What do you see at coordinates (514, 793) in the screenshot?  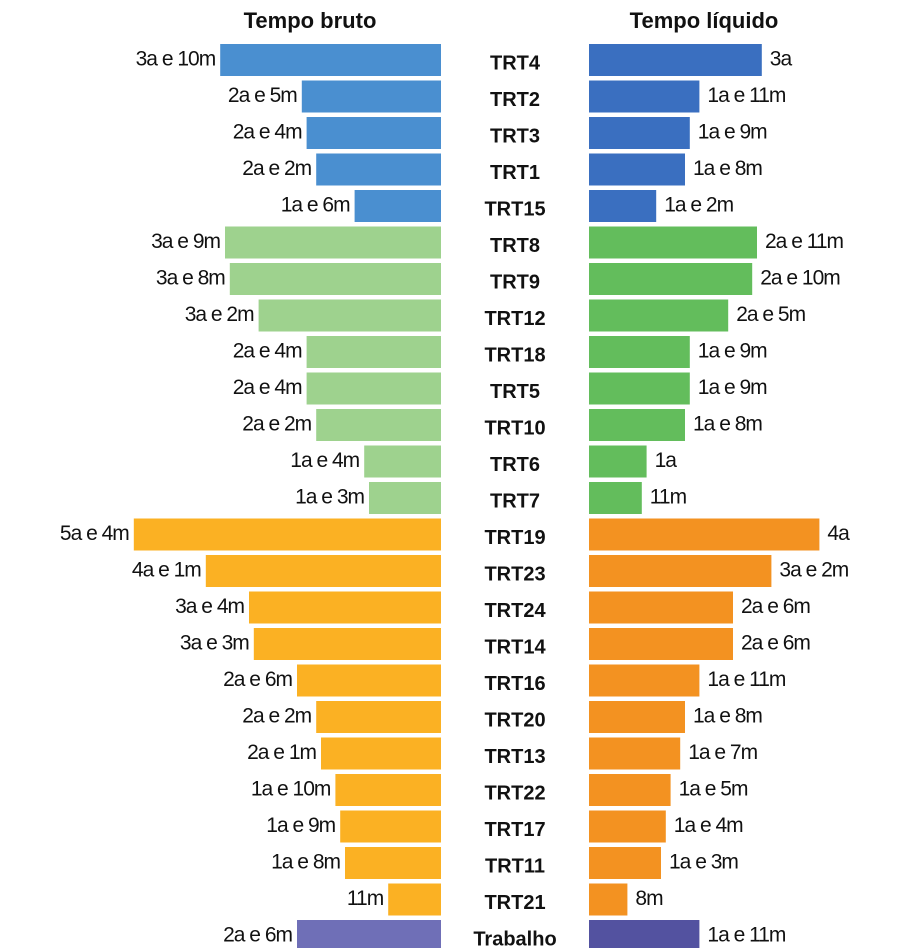 I see `category-label: TRT22` at bounding box center [514, 793].